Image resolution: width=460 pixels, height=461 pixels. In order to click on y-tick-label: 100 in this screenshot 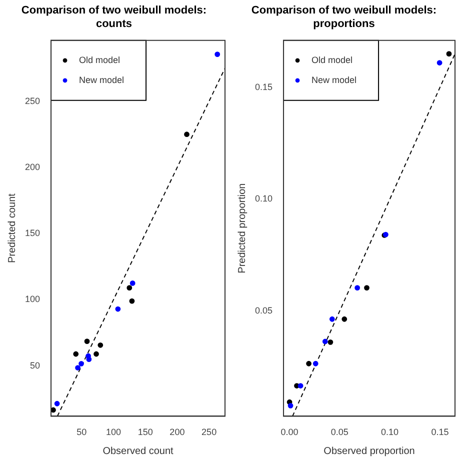, I will do `click(32, 299)`.